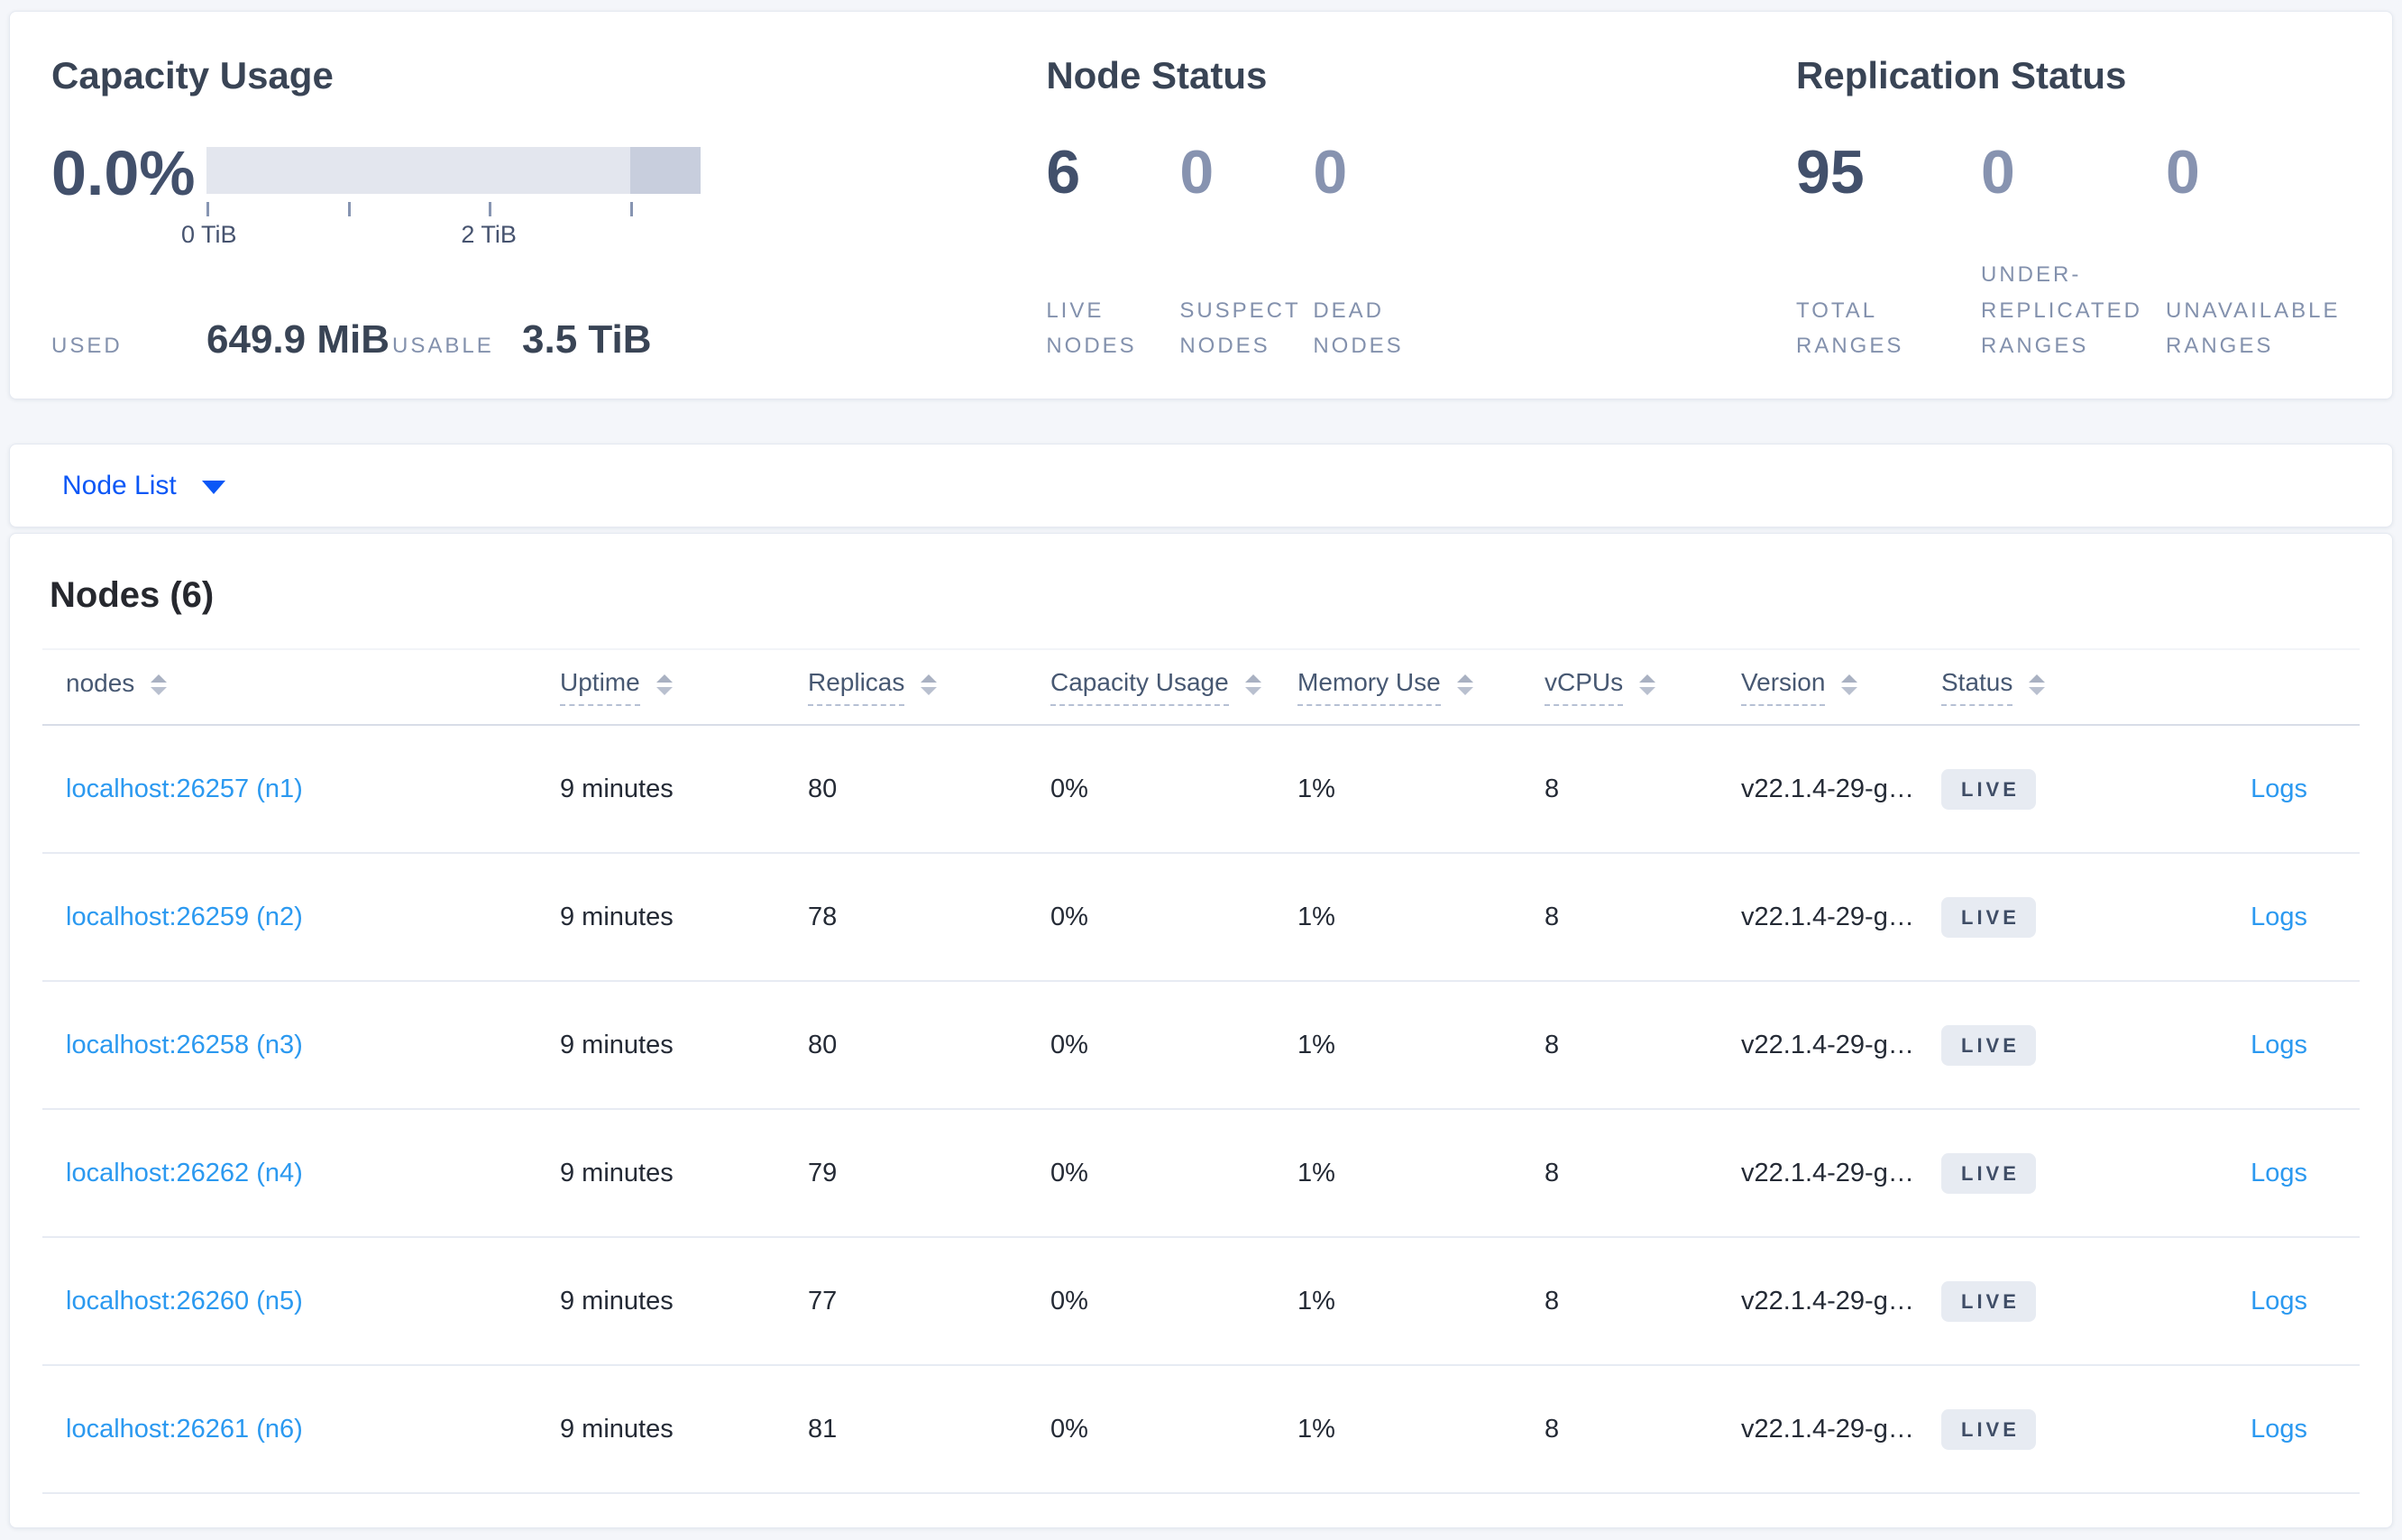 The height and width of the screenshot is (1540, 2402). What do you see at coordinates (929, 687) in the screenshot?
I see `column-header-replicas: Replicas` at bounding box center [929, 687].